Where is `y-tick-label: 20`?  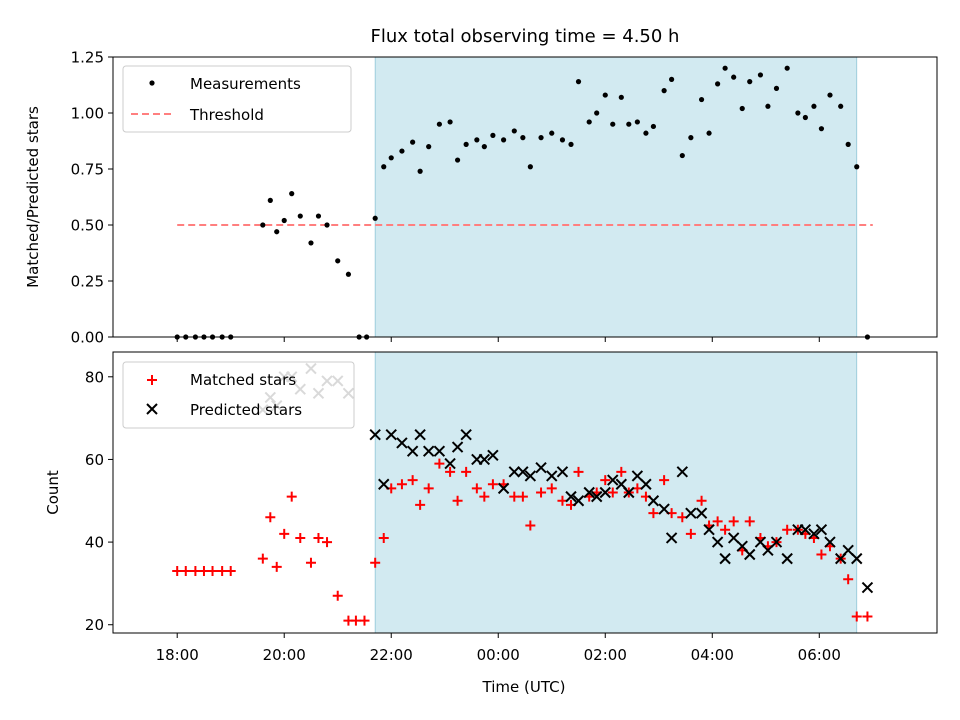 y-tick-label: 20 is located at coordinates (94, 625).